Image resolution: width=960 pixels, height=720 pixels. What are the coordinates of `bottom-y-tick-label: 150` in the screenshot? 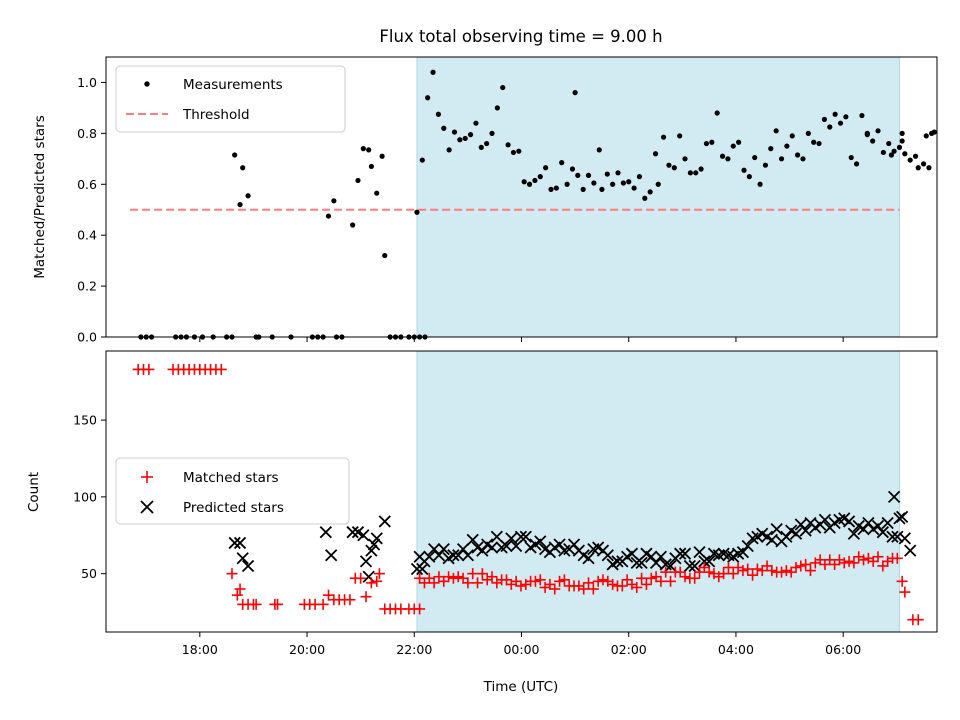 It's located at (85, 420).